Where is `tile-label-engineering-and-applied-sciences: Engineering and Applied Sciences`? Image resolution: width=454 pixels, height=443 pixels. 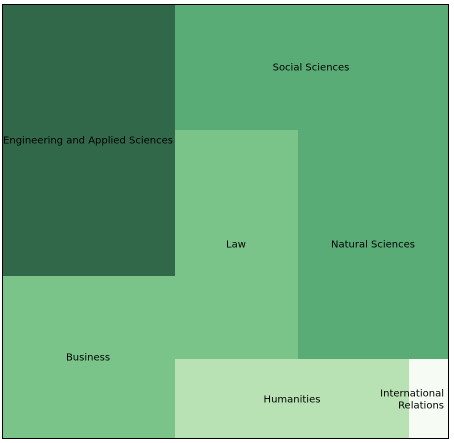 tile-label-engineering-and-applied-sciences: Engineering and Applied Sciences is located at coordinates (88, 141).